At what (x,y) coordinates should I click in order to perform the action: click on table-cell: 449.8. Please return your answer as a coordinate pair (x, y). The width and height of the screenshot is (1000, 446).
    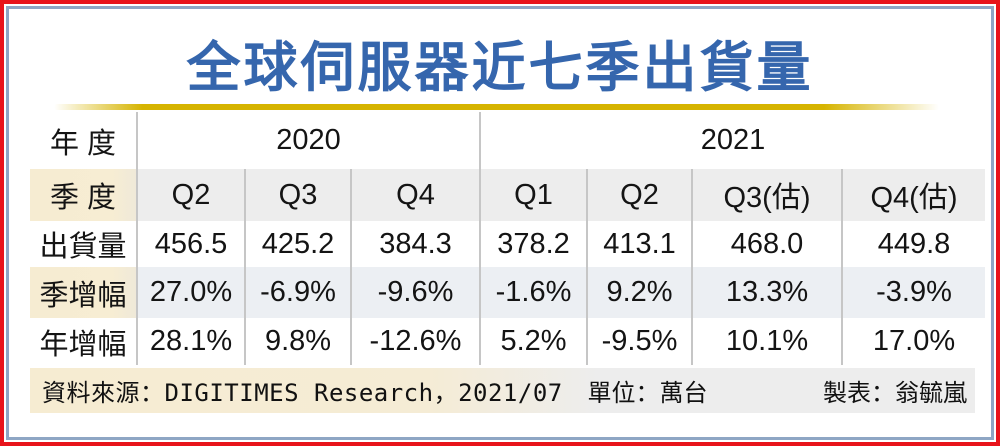
    Looking at the image, I should click on (914, 243).